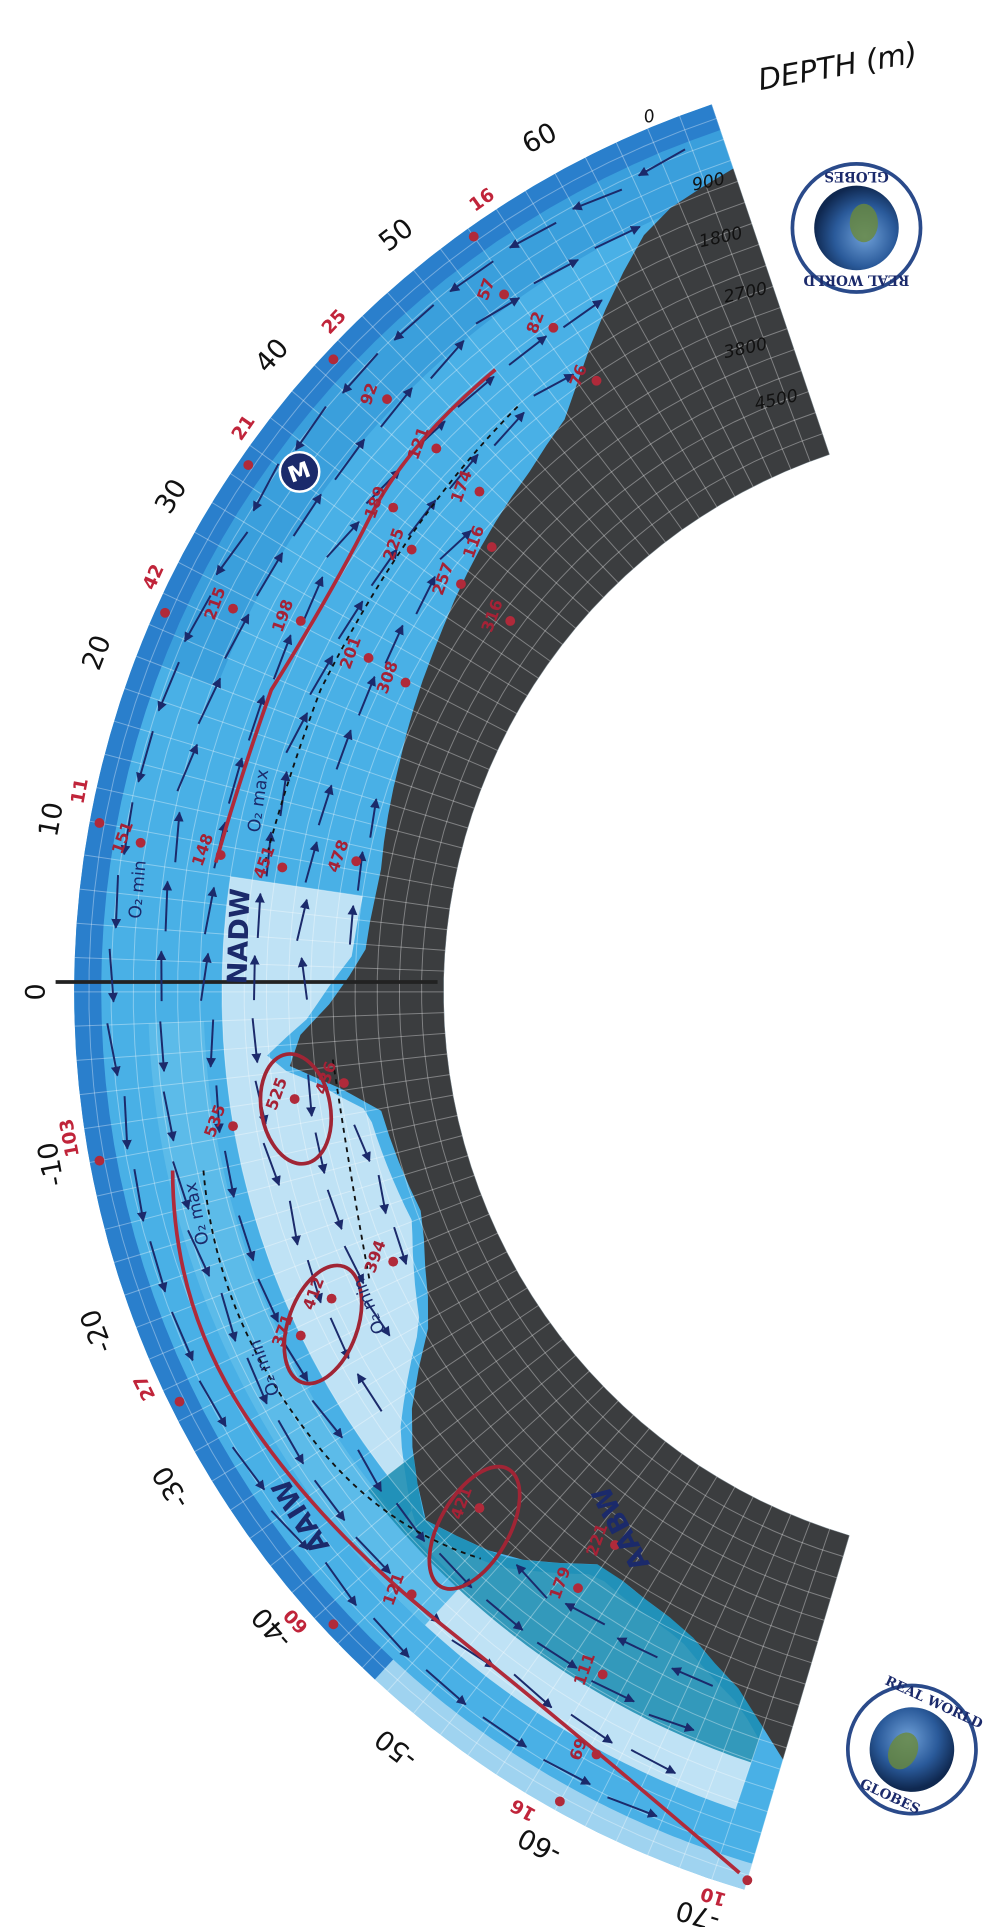  I want to click on latitude-label: 60, so click(539, 138).